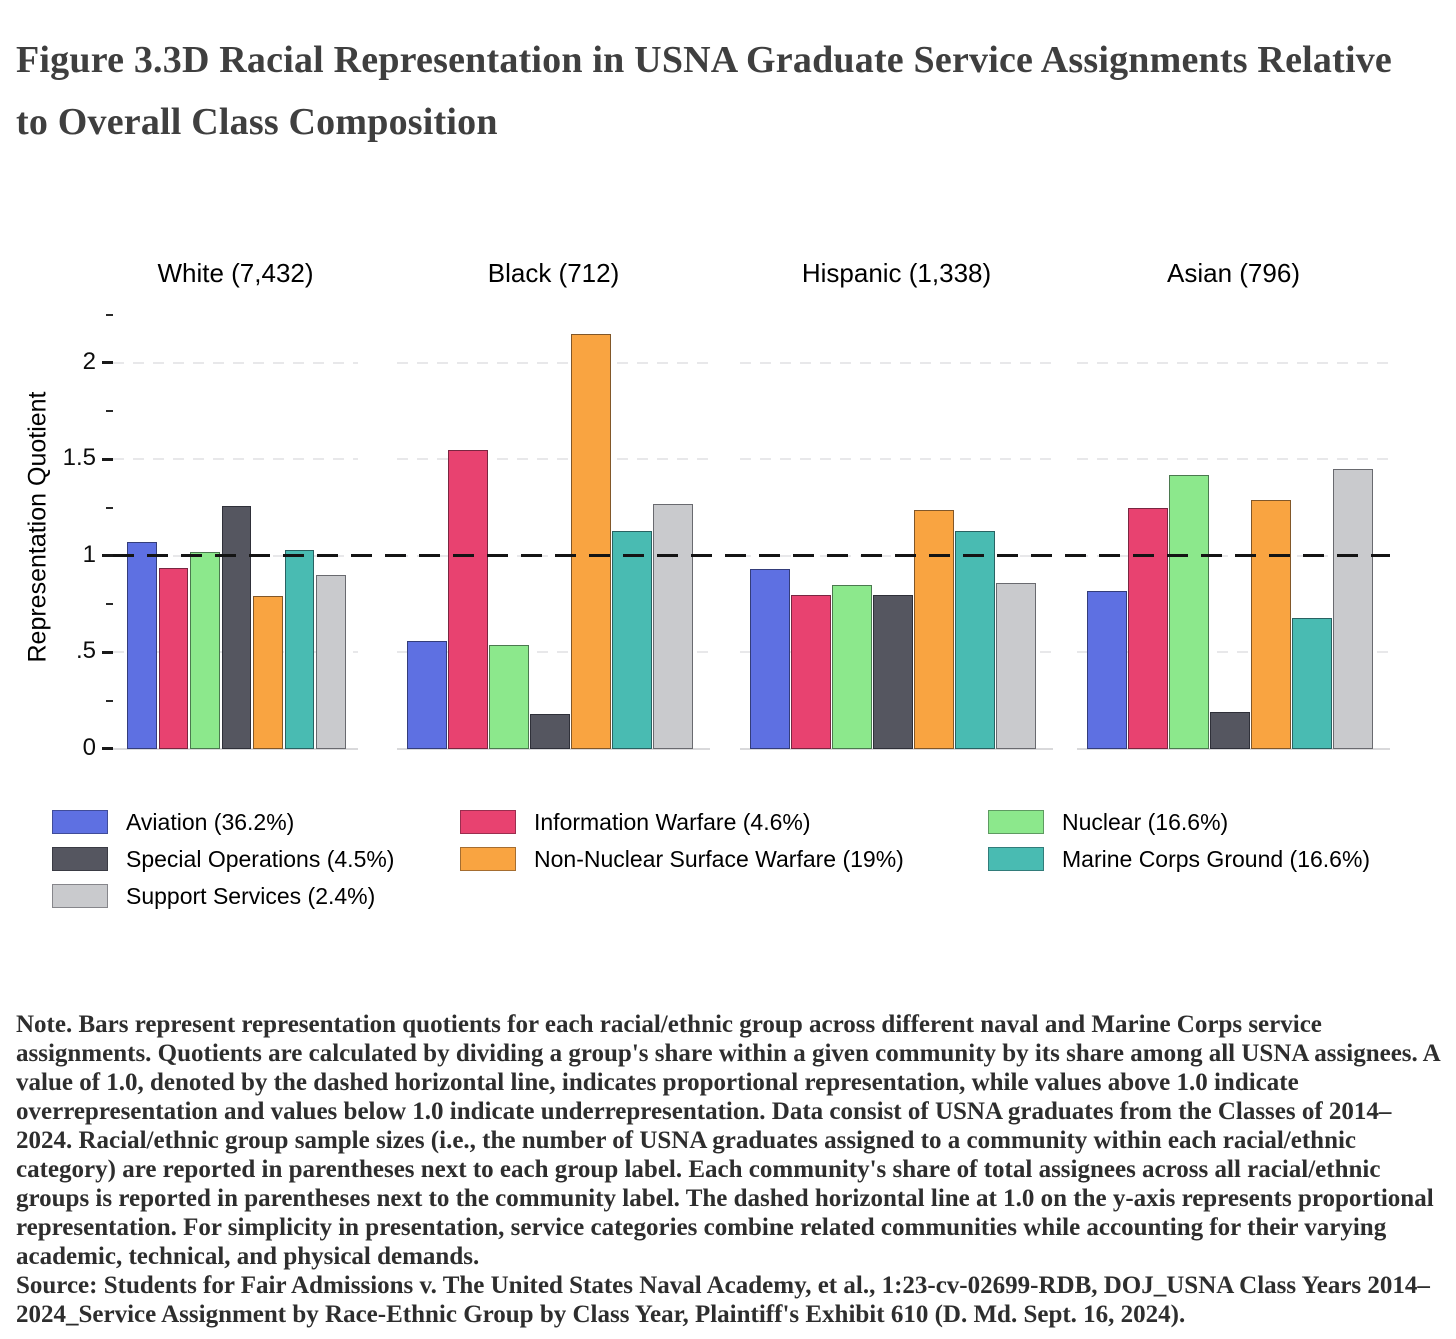 The height and width of the screenshot is (1339, 1456). Describe the element at coordinates (235, 272) in the screenshot. I see `panel-title-white: White (7,432)` at that location.